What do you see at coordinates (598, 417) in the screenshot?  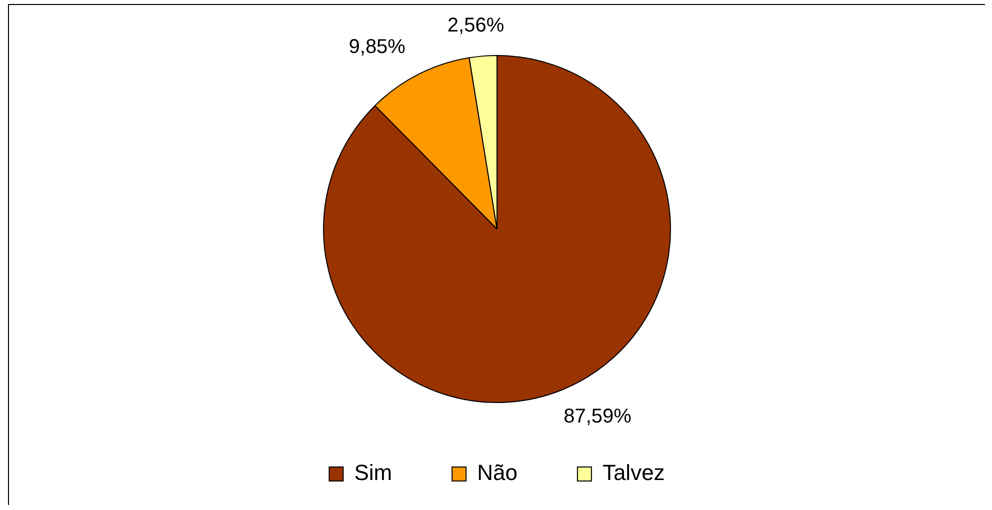 I see `data-label: 87,59%` at bounding box center [598, 417].